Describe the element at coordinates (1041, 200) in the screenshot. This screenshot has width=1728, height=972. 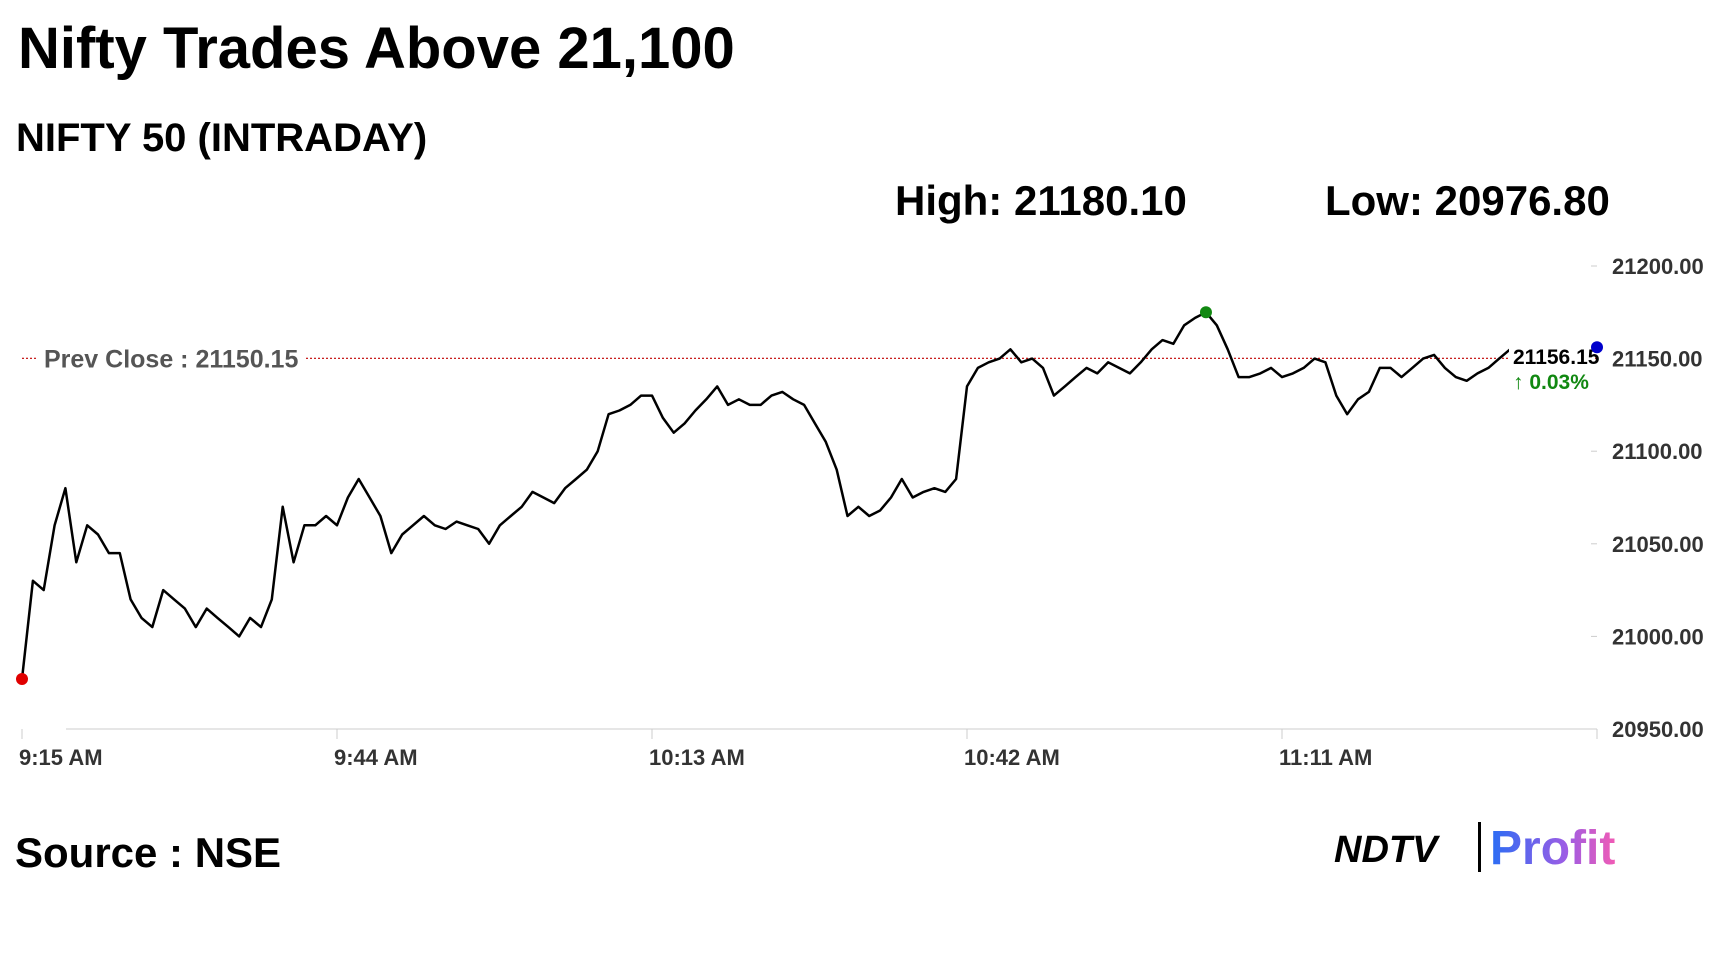
I see `high-label: High: 21180.10` at that location.